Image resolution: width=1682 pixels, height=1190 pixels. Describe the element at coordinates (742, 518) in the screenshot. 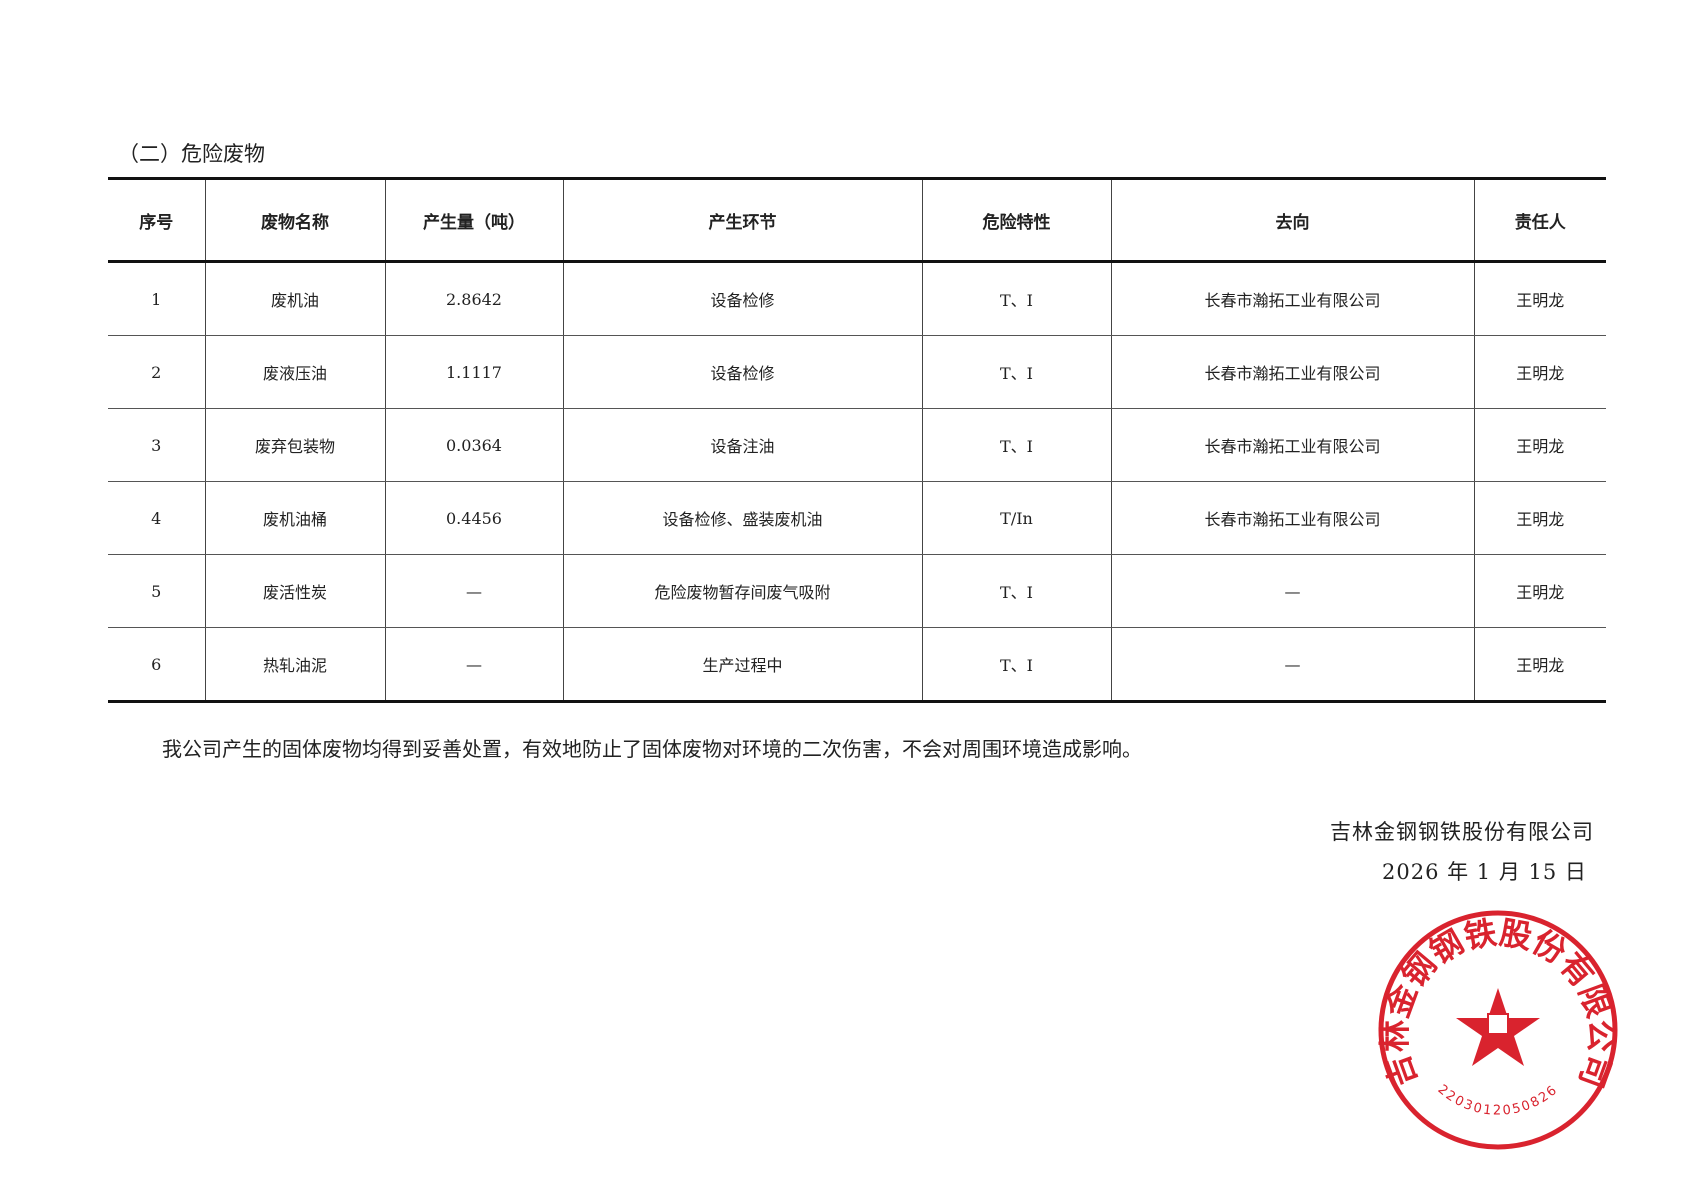

I see `table-cell: 设备检修、盛装废机油` at that location.